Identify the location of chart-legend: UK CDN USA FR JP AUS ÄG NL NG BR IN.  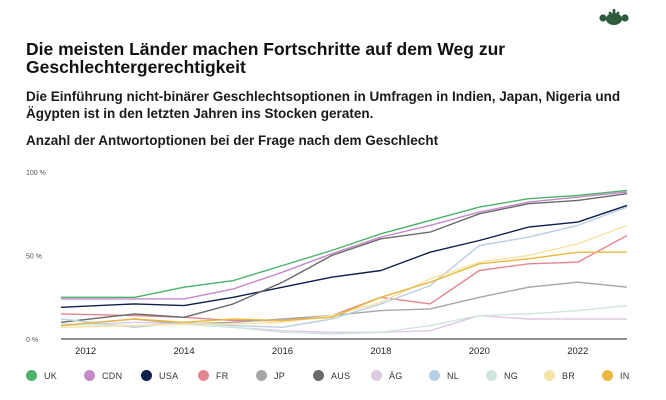
(334, 375).